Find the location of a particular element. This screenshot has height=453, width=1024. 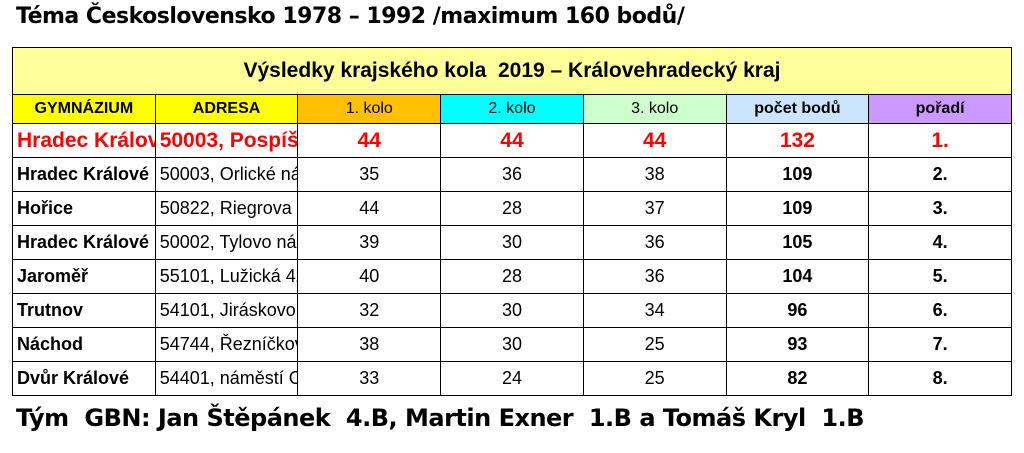

cell: 1. is located at coordinates (940, 140).